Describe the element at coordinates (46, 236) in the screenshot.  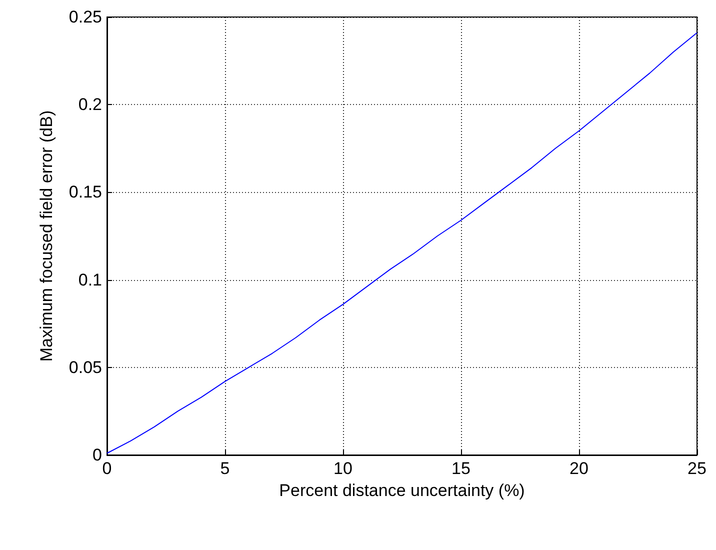
I see `y-axis-title: Maximum focused field error (dB)` at that location.